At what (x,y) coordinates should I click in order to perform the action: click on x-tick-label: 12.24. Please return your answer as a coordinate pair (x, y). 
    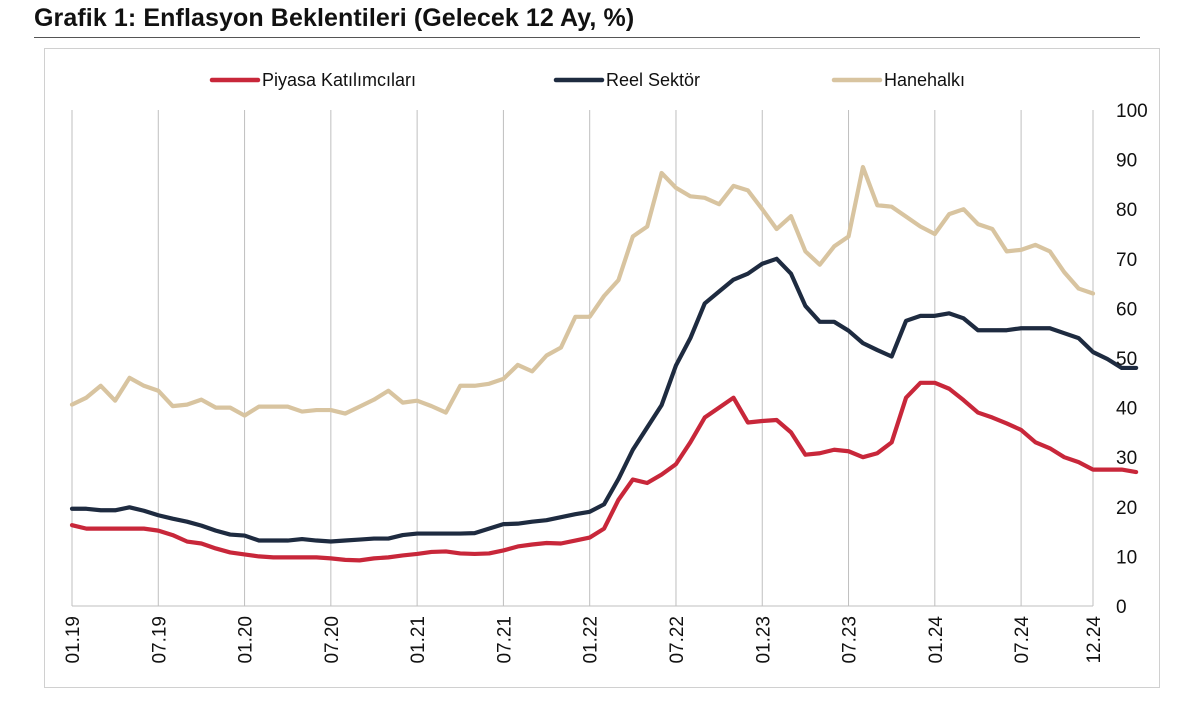
    Looking at the image, I should click on (1094, 640).